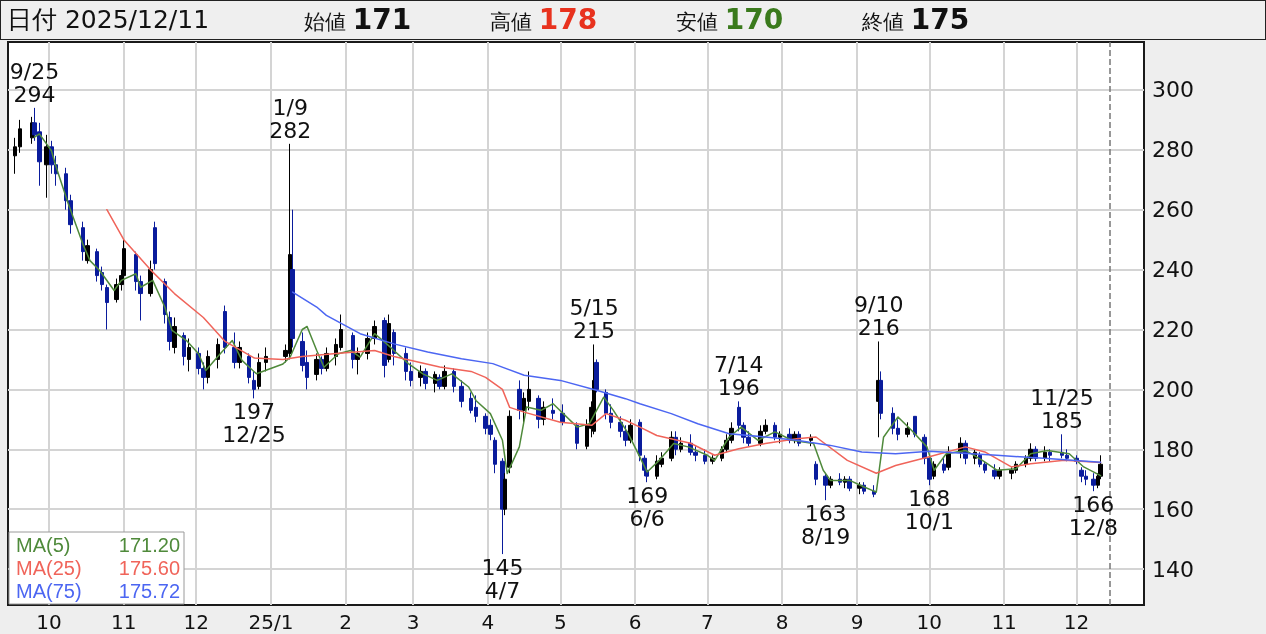 Image resolution: width=1266 pixels, height=634 pixels. I want to click on annotation: 171.20, so click(149, 545).